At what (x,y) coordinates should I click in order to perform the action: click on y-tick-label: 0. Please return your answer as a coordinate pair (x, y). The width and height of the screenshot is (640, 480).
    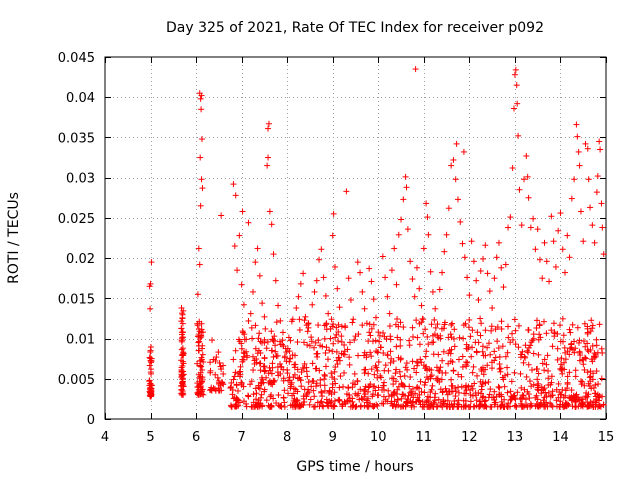
    Looking at the image, I should click on (91, 420).